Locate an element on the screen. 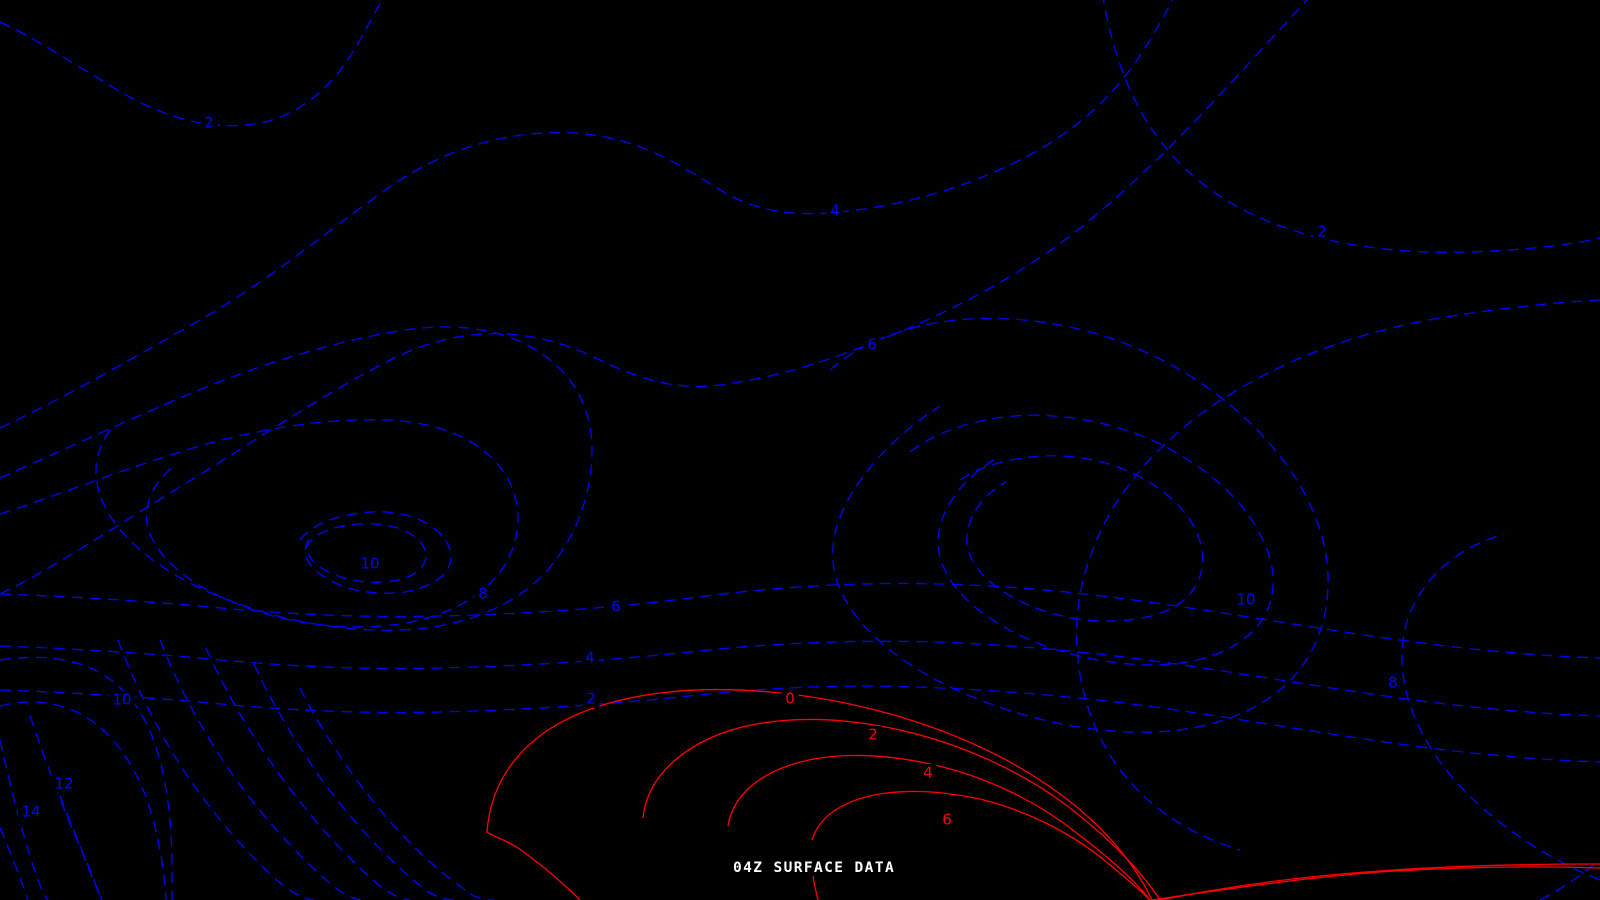 The width and height of the screenshot is (1600, 900). contour-value-label: 0 is located at coordinates (790, 699).